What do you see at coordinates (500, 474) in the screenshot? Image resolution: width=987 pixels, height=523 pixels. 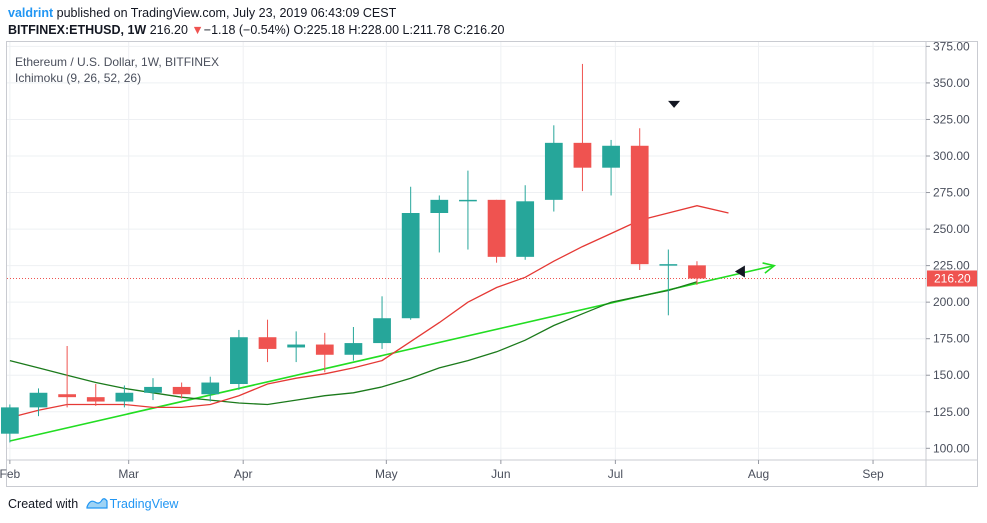 I see `x-tick-label: Jun` at bounding box center [500, 474].